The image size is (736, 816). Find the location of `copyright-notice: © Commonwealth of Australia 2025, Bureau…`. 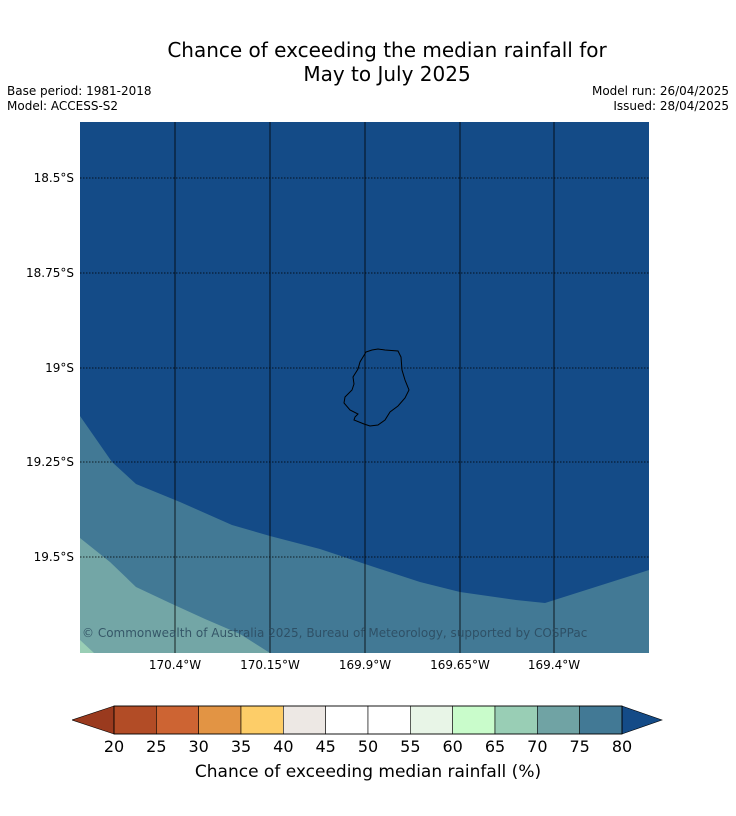

copyright-notice: © Commonwealth of Australia 2025, Bureau… is located at coordinates (335, 633).